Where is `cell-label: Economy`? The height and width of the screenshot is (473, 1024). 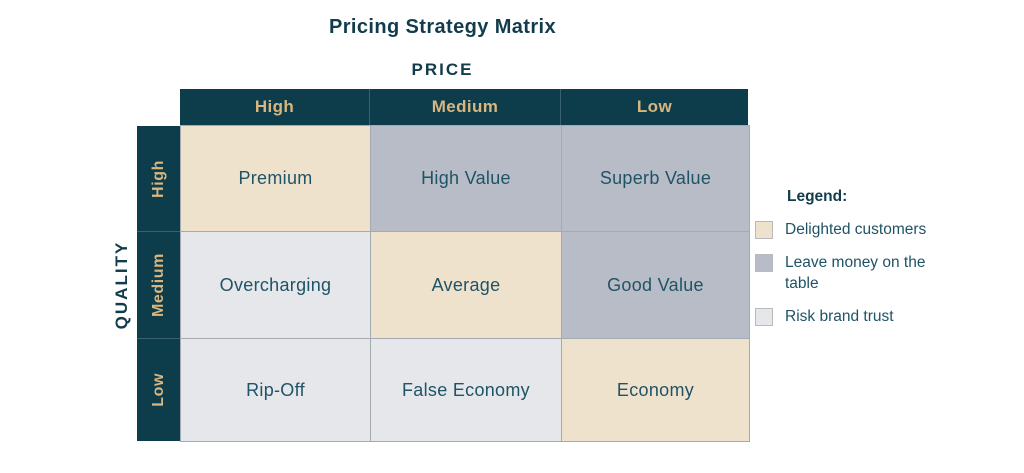 cell-label: Economy is located at coordinates (655, 389).